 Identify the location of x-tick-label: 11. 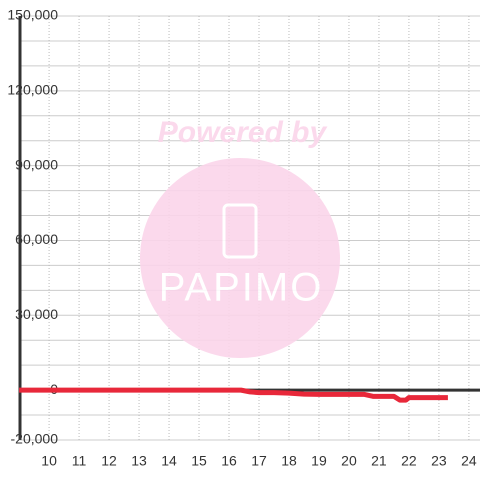
(79, 461).